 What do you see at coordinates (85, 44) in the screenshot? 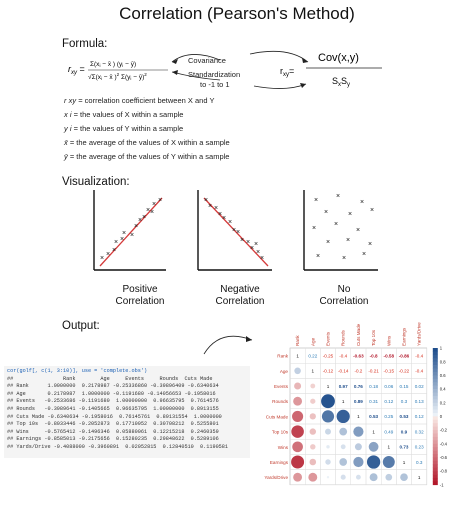
I see `formula-heading: Formula:` at bounding box center [85, 44].